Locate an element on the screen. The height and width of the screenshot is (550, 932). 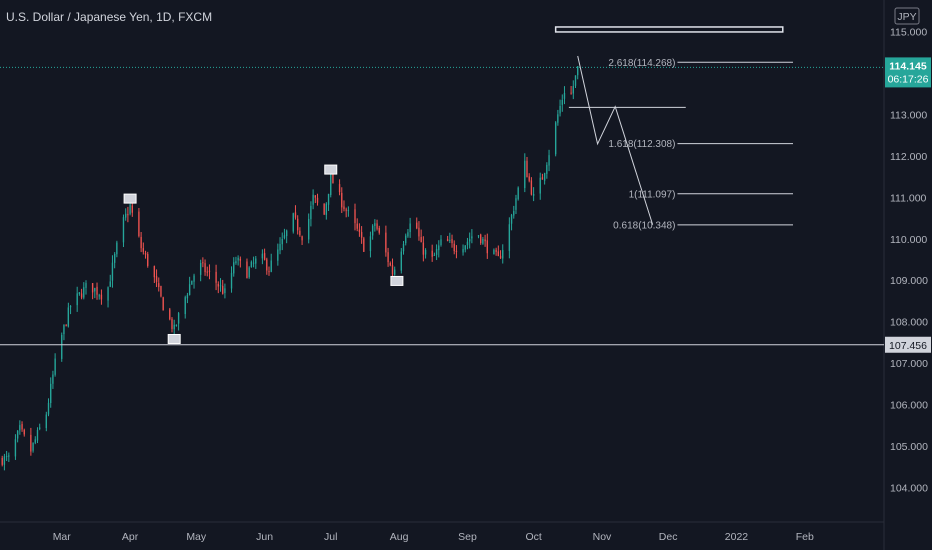
x-tick-label: Mar is located at coordinates (62, 537).